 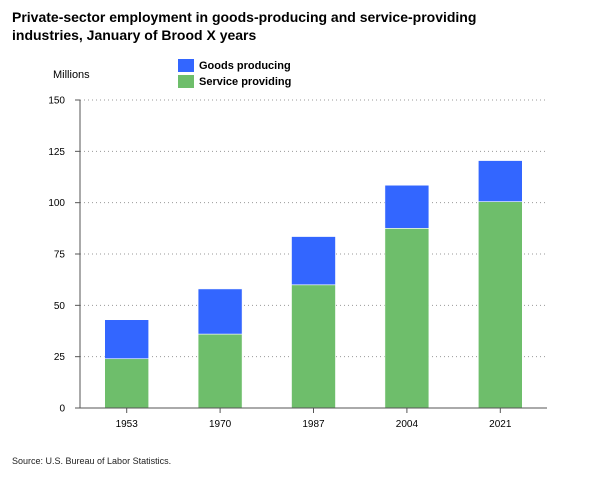 I want to click on bar-goods-producing-1987, so click(x=313, y=261).